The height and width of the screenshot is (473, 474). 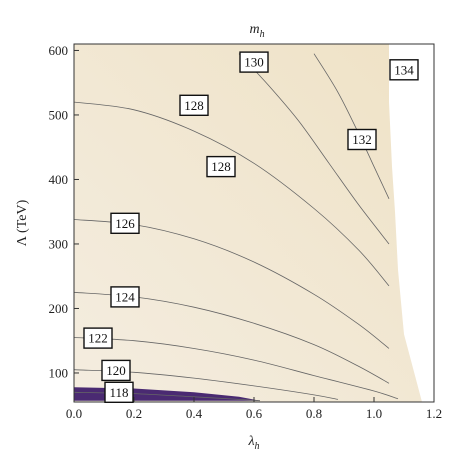 I want to click on contour-label-text: 120, so click(x=116, y=370).